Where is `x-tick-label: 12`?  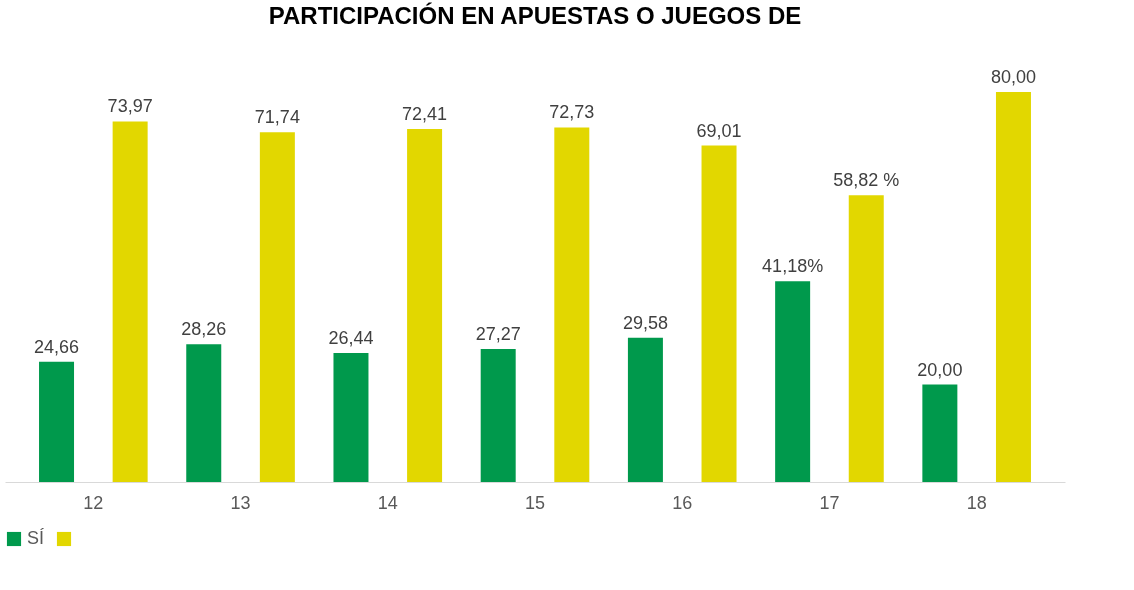 x-tick-label: 12 is located at coordinates (93, 502).